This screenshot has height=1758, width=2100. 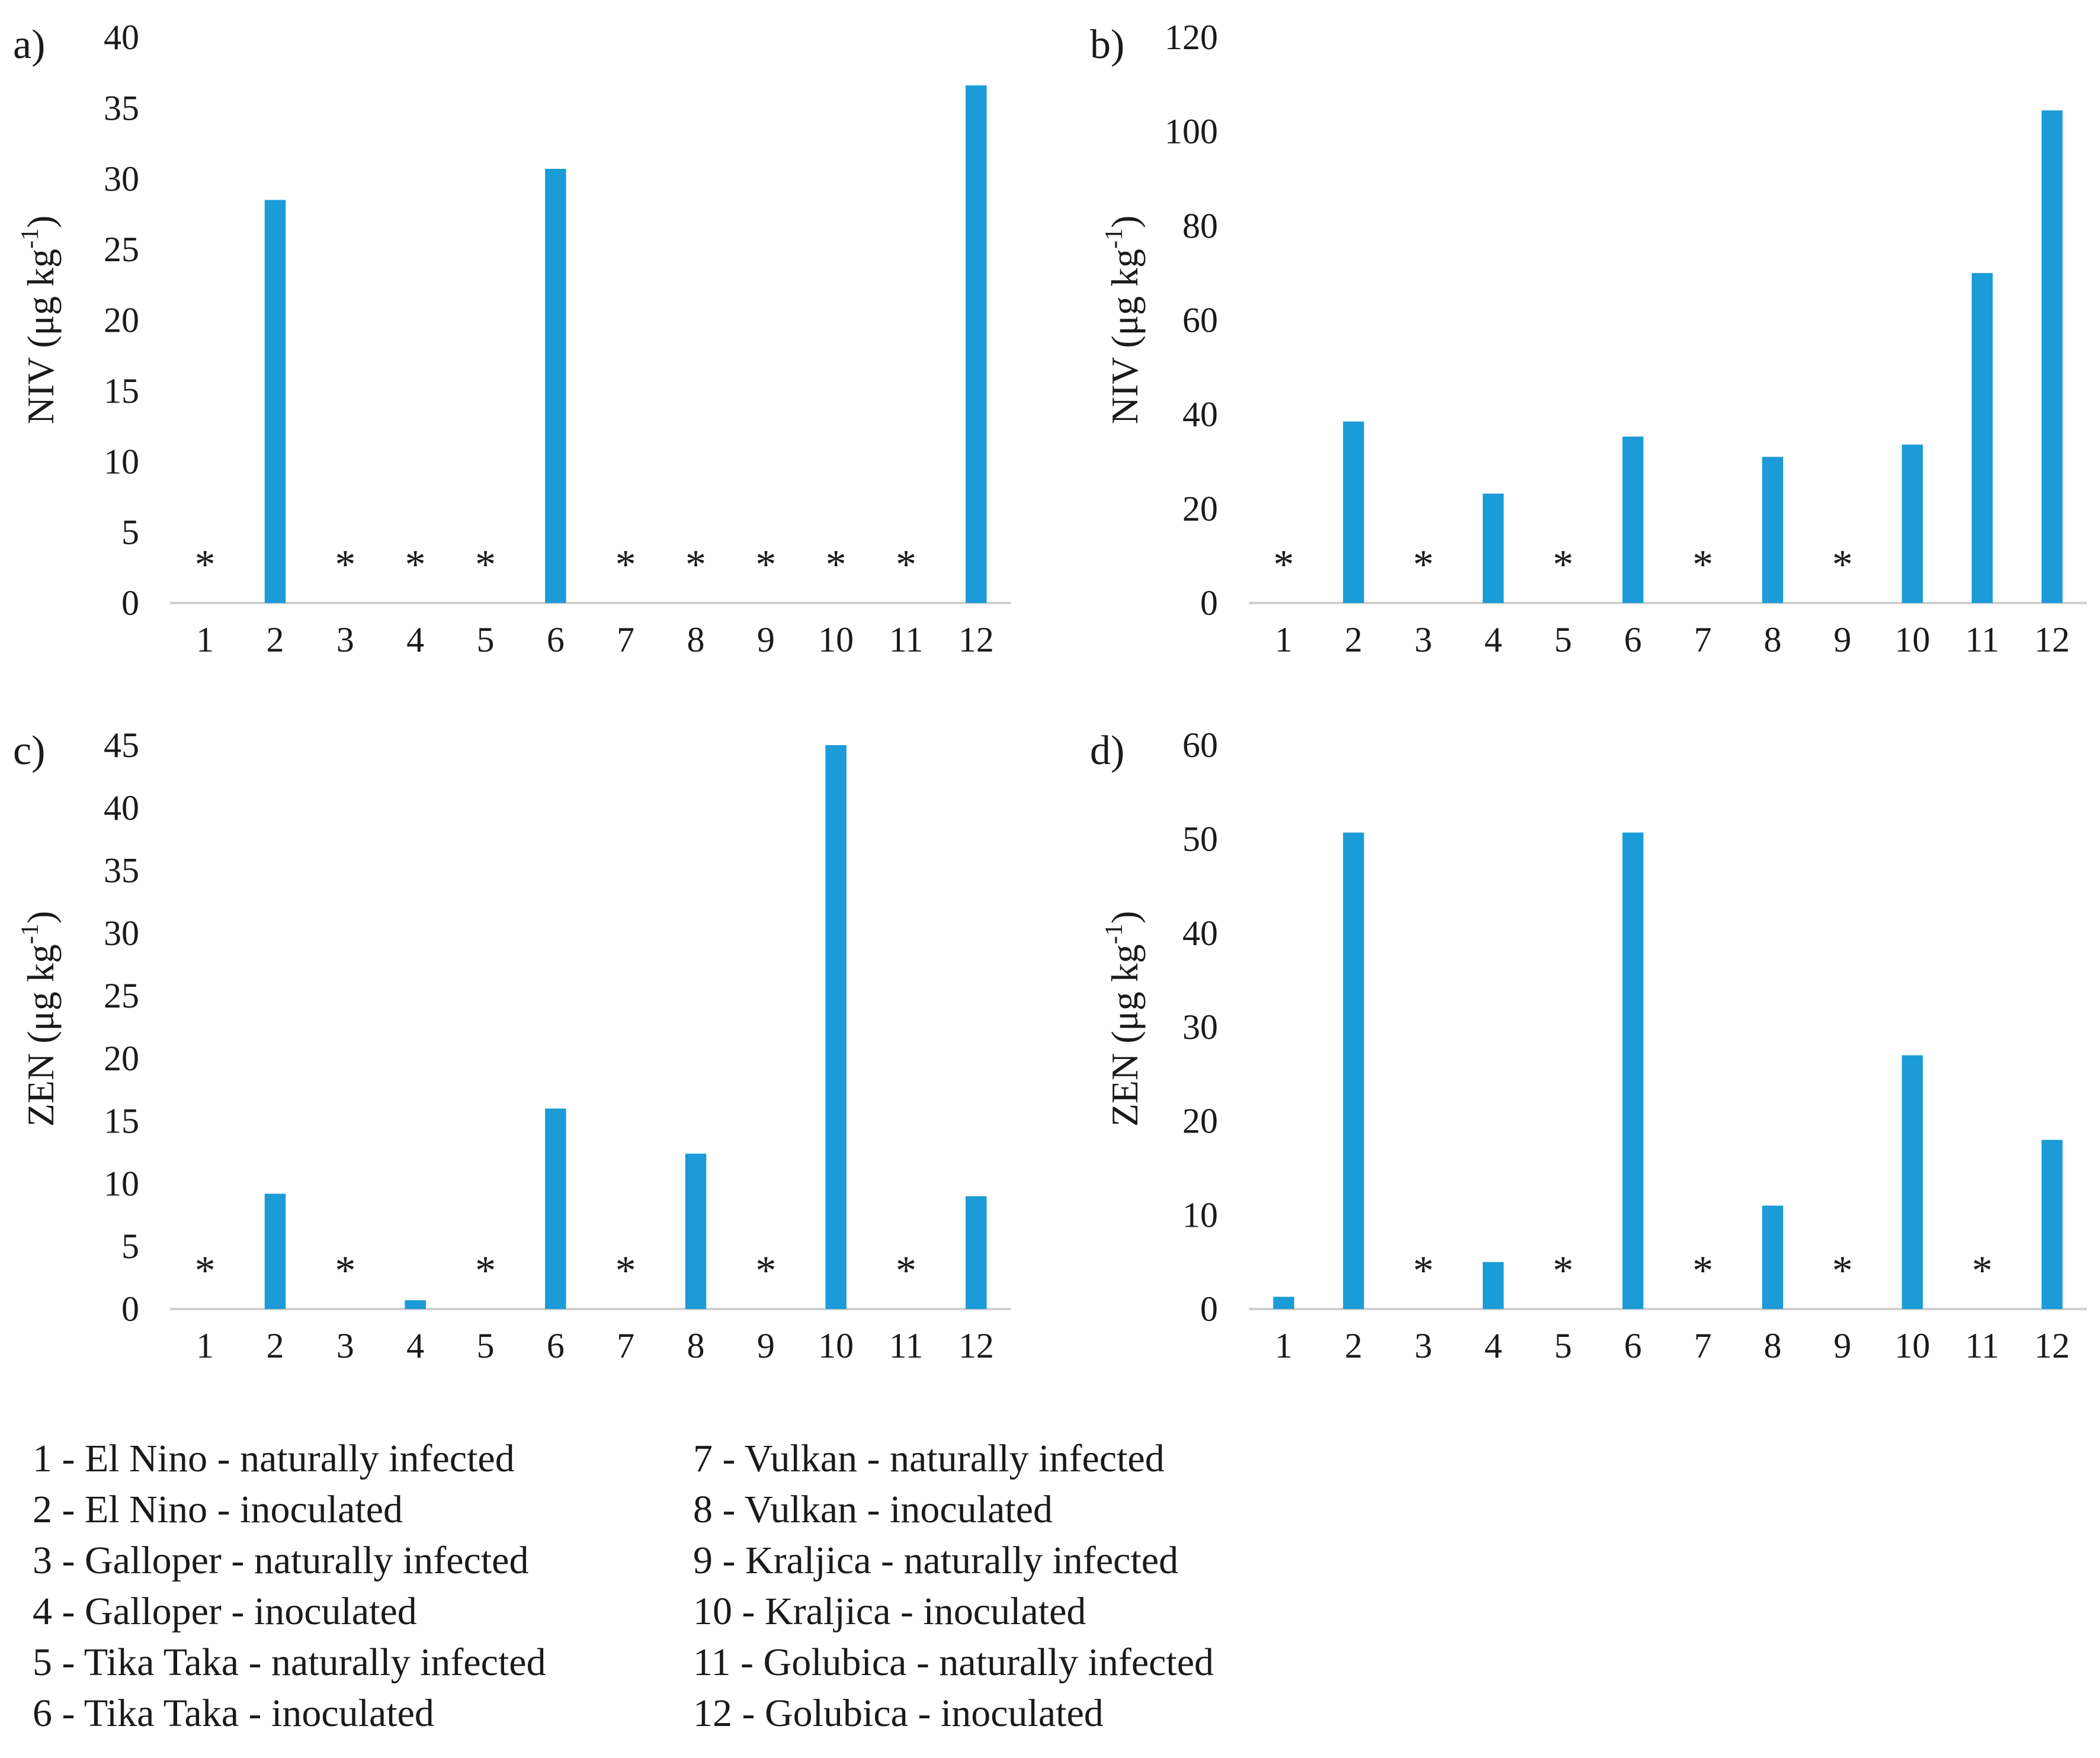 What do you see at coordinates (29, 45) in the screenshot?
I see `panel-label: a)` at bounding box center [29, 45].